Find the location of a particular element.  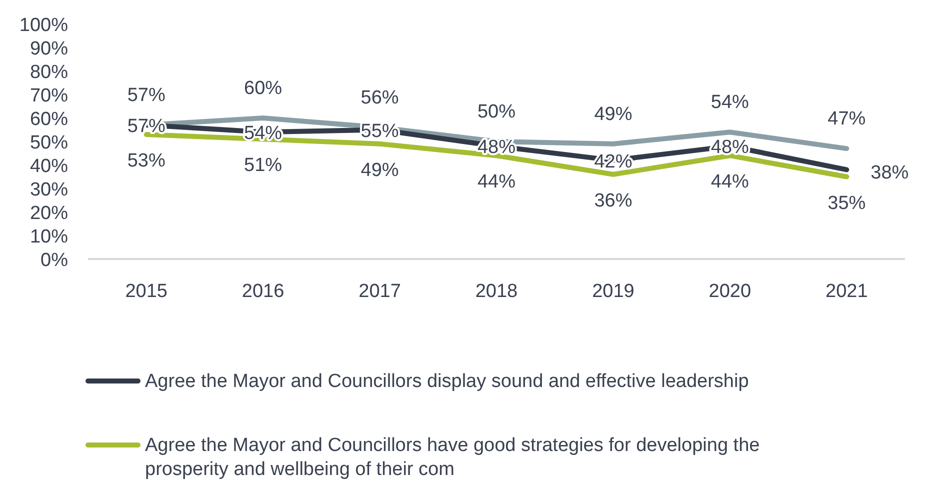

y-tick-label: 50% is located at coordinates (49, 143).